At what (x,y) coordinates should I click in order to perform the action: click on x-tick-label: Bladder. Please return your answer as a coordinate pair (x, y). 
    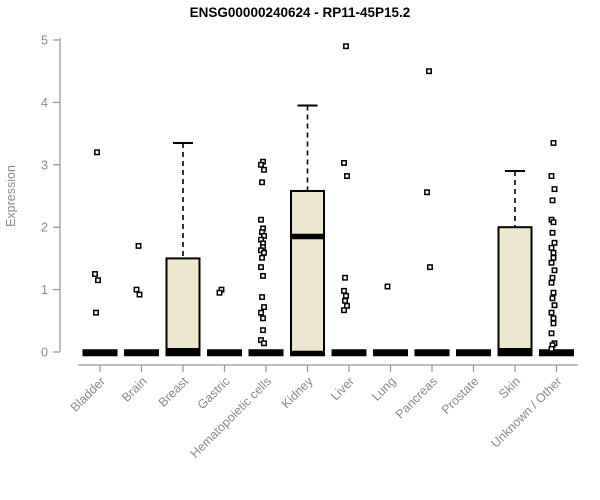
    Looking at the image, I should click on (88, 394).